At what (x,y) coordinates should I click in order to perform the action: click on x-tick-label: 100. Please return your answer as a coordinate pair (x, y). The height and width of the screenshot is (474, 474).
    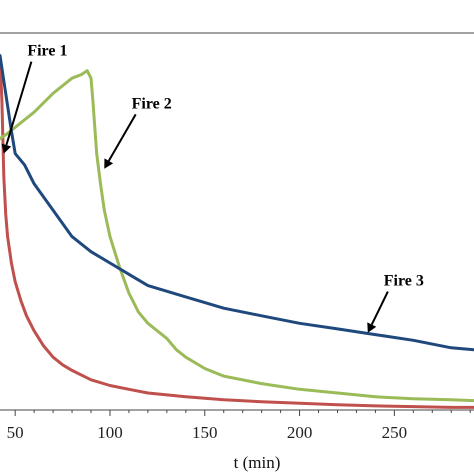
    Looking at the image, I should click on (110, 432).